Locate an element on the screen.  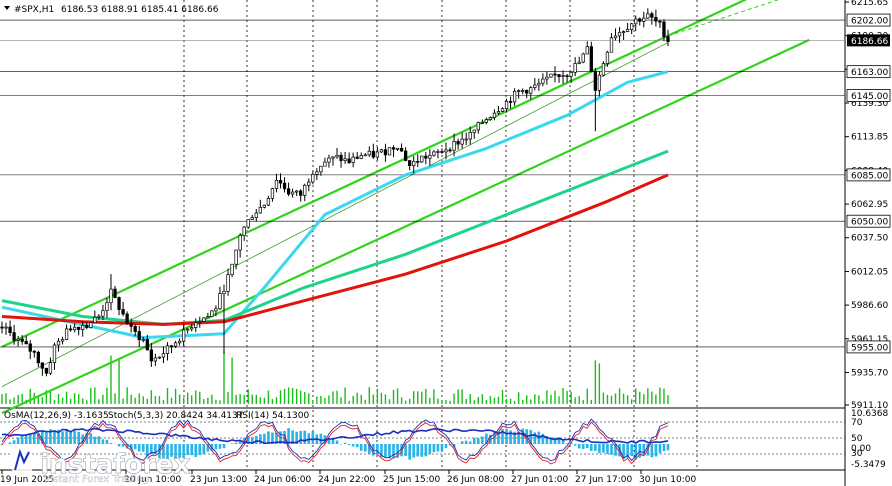
y-tick-label: 6062.95 is located at coordinates (869, 205).